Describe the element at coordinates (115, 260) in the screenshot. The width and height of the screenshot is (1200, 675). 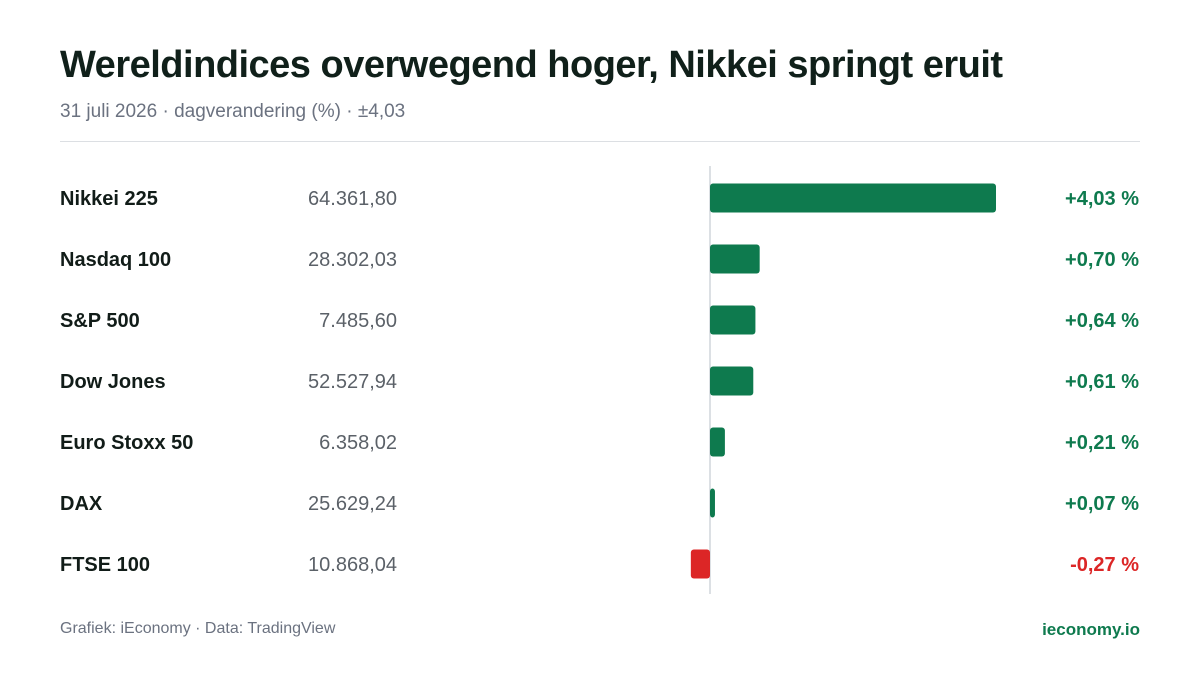
I see `category-label: Nasdaq 100` at that location.